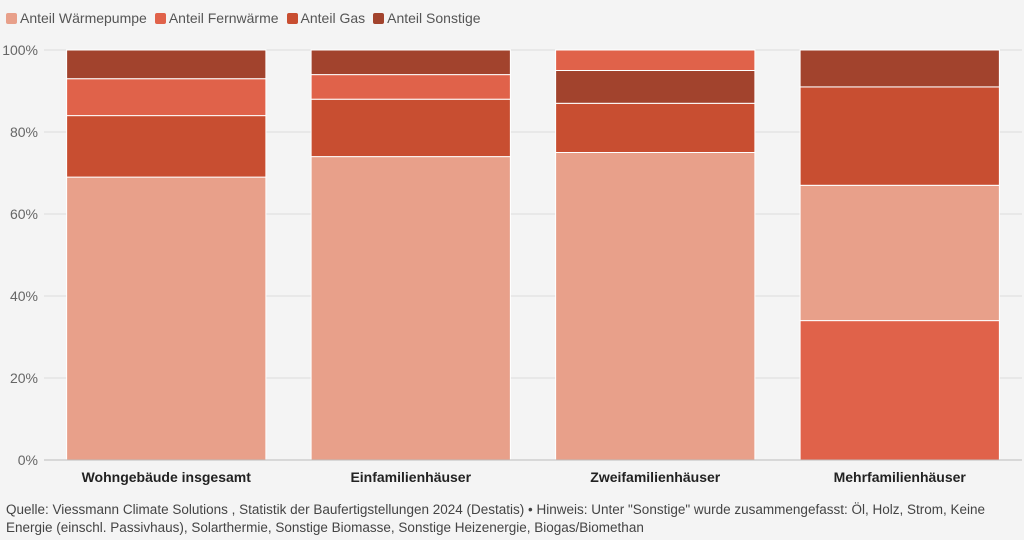  What do you see at coordinates (24, 214) in the screenshot?
I see `y-tick-label: 60%` at bounding box center [24, 214].